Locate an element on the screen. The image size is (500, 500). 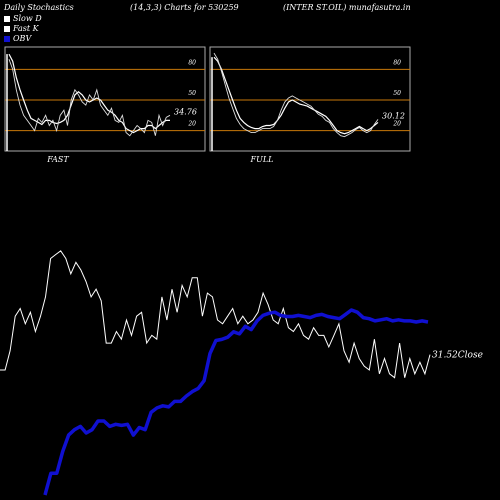
close-value-label: 31.52Close is located at coordinates (457, 356).